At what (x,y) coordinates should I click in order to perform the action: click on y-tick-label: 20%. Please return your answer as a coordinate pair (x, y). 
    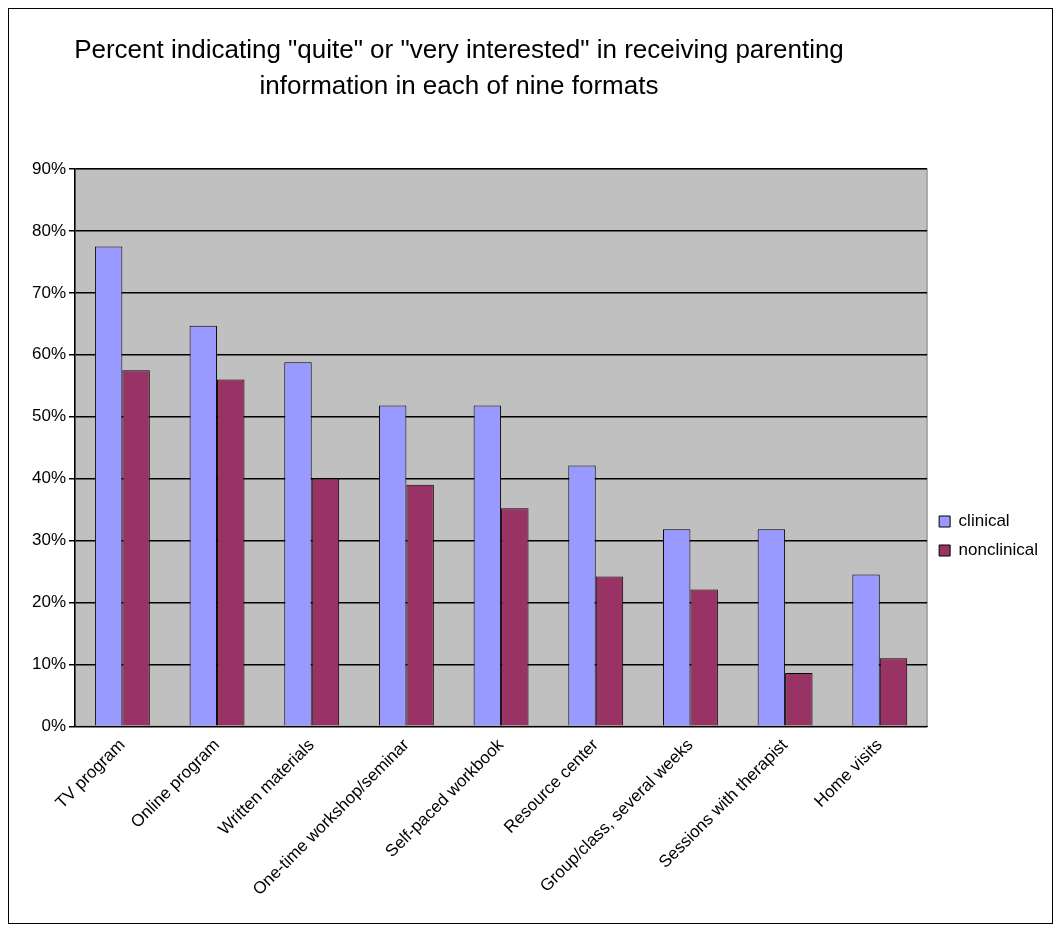
    Looking at the image, I should click on (49, 602).